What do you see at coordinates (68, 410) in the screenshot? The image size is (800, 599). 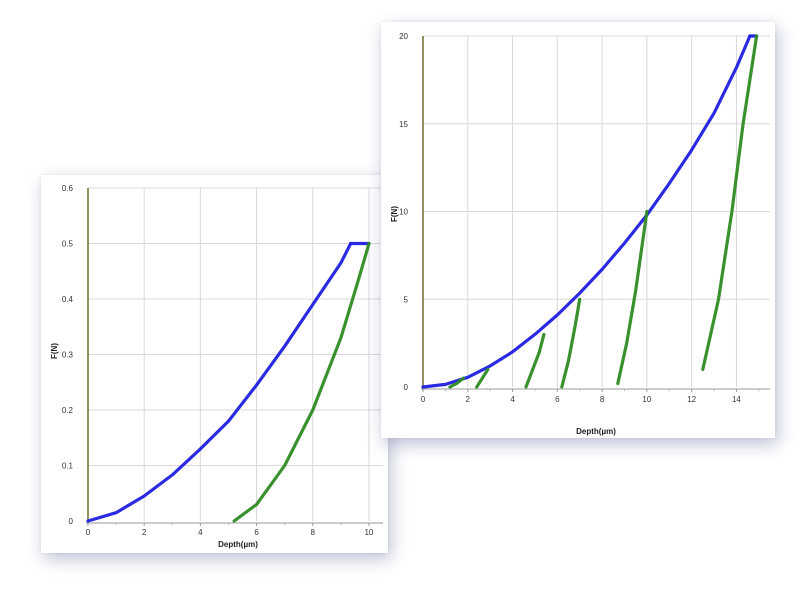 I see `y-tick-label: 0.2` at bounding box center [68, 410].